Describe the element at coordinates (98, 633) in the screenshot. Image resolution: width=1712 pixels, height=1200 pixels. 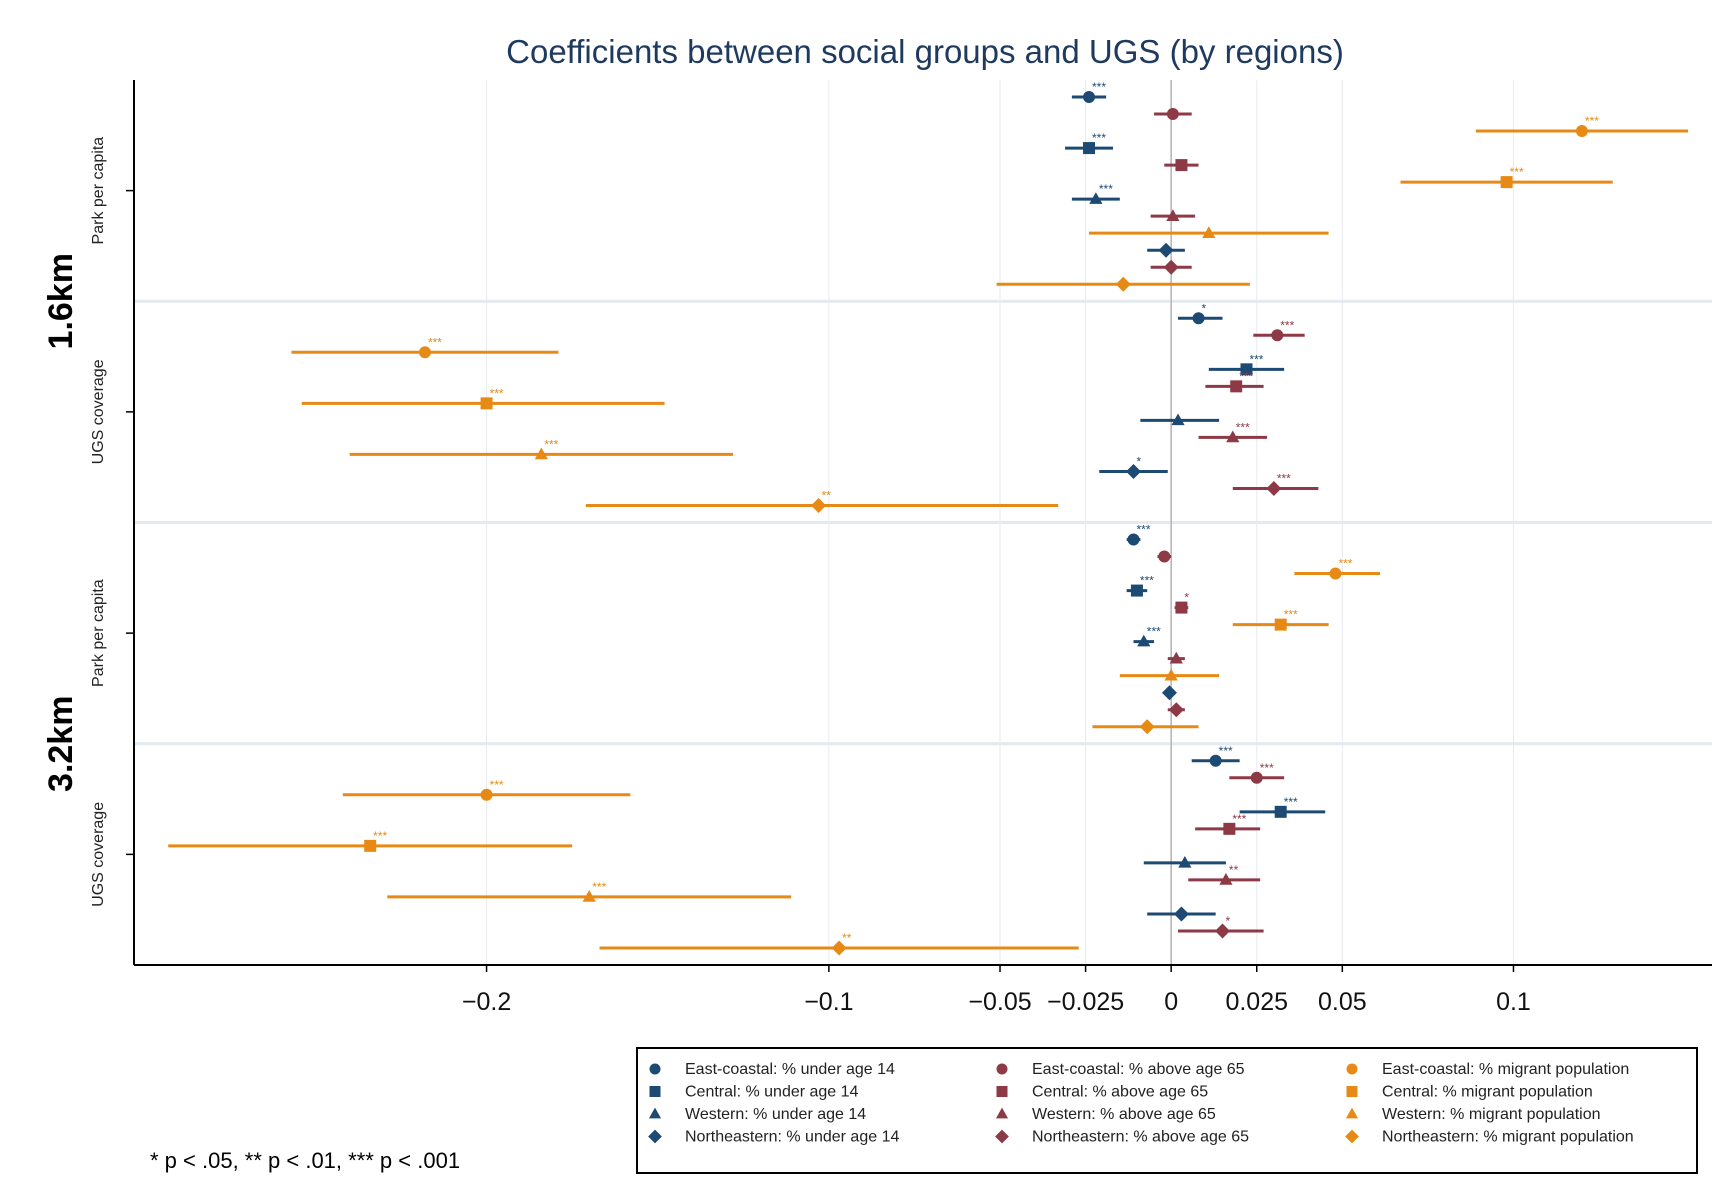
I see `group-label-park-per-capita: Park per capita` at that location.